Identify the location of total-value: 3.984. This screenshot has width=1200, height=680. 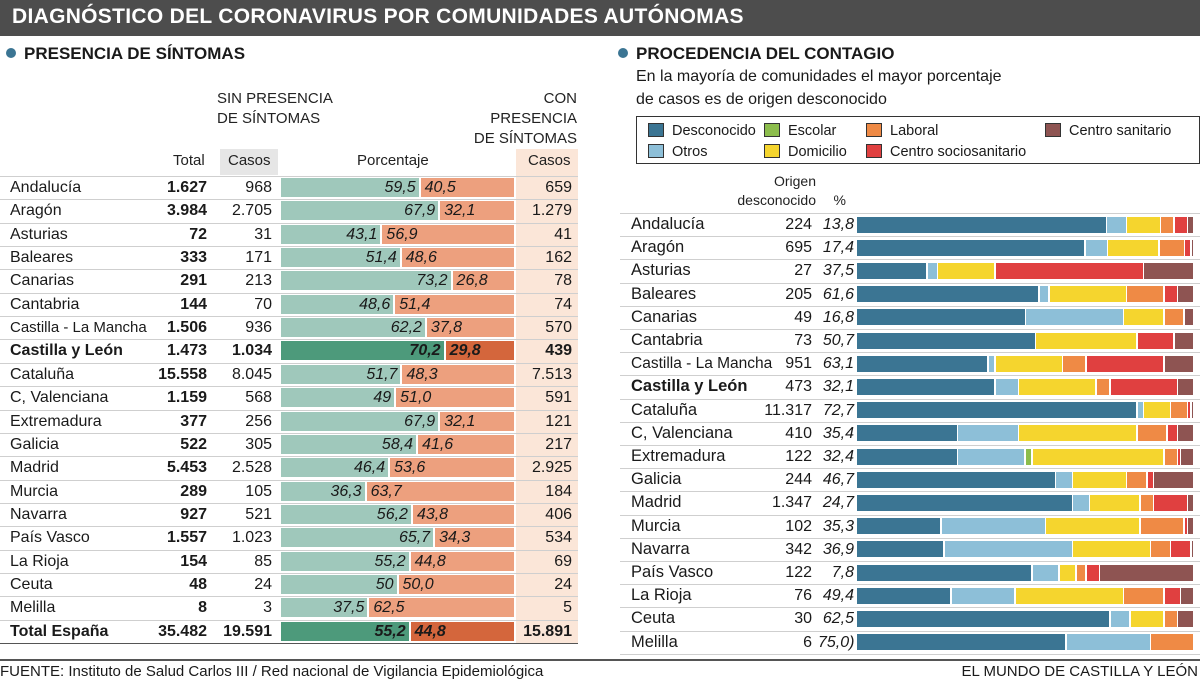
(186, 211).